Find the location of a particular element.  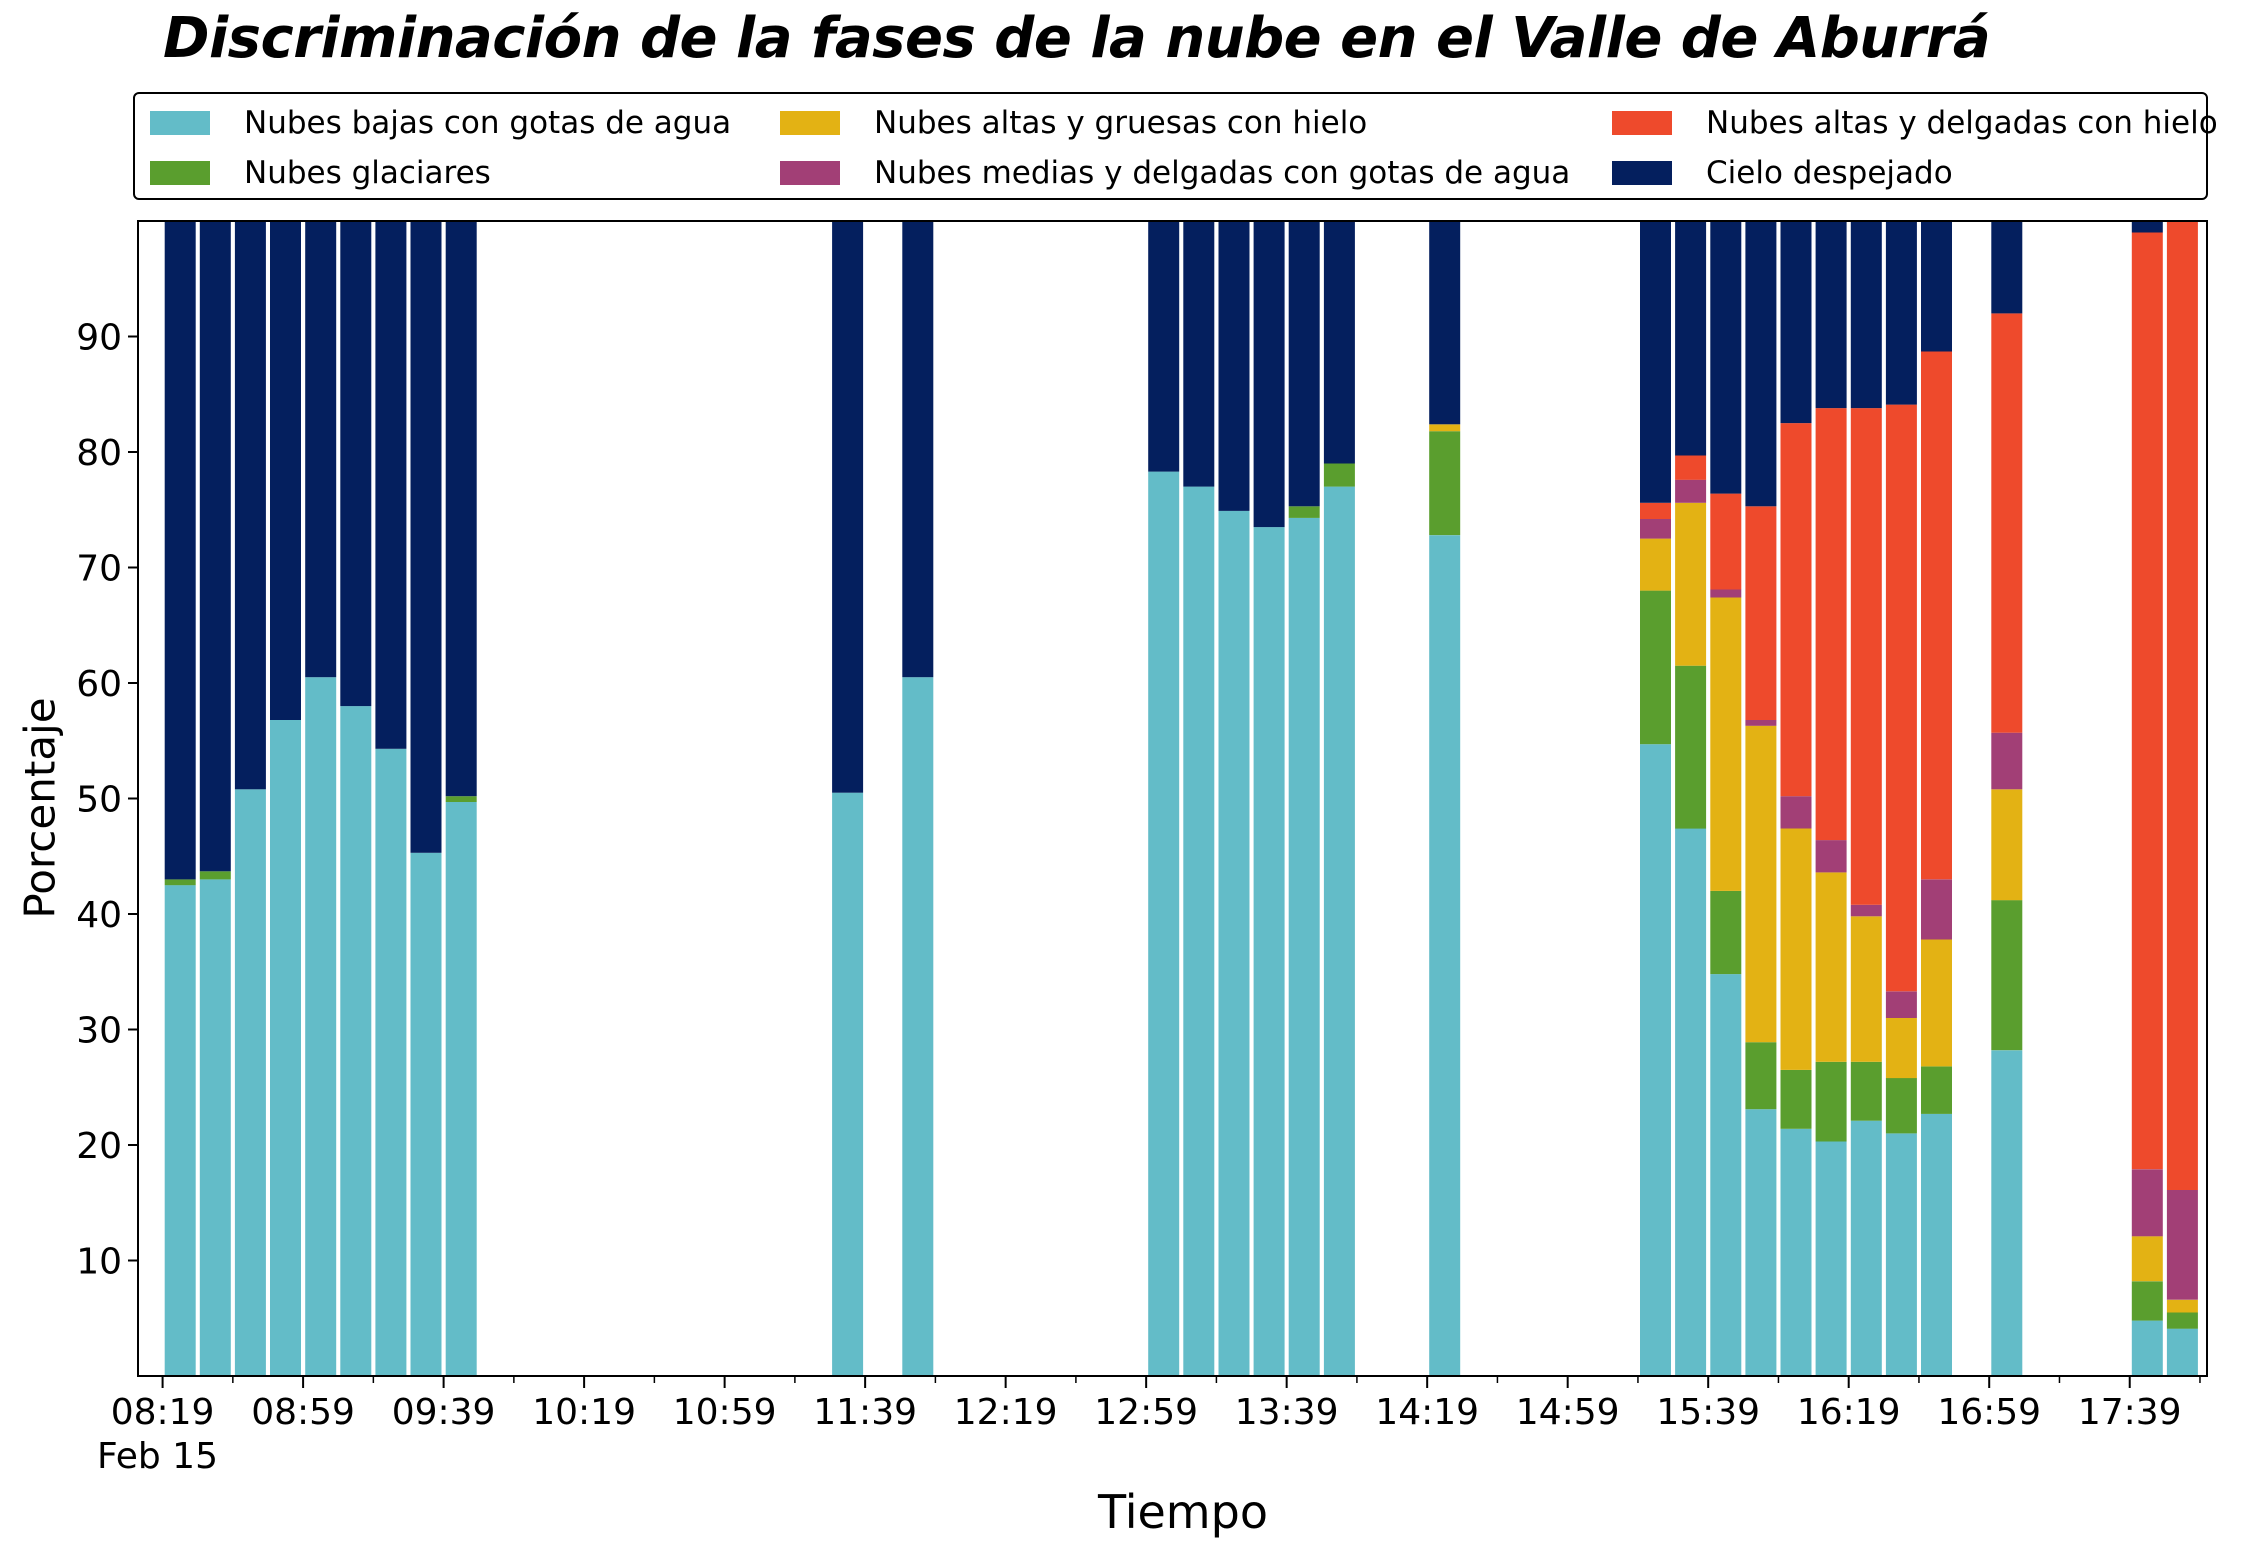

x-tick-label: 13:39 is located at coordinates (1287, 1412).